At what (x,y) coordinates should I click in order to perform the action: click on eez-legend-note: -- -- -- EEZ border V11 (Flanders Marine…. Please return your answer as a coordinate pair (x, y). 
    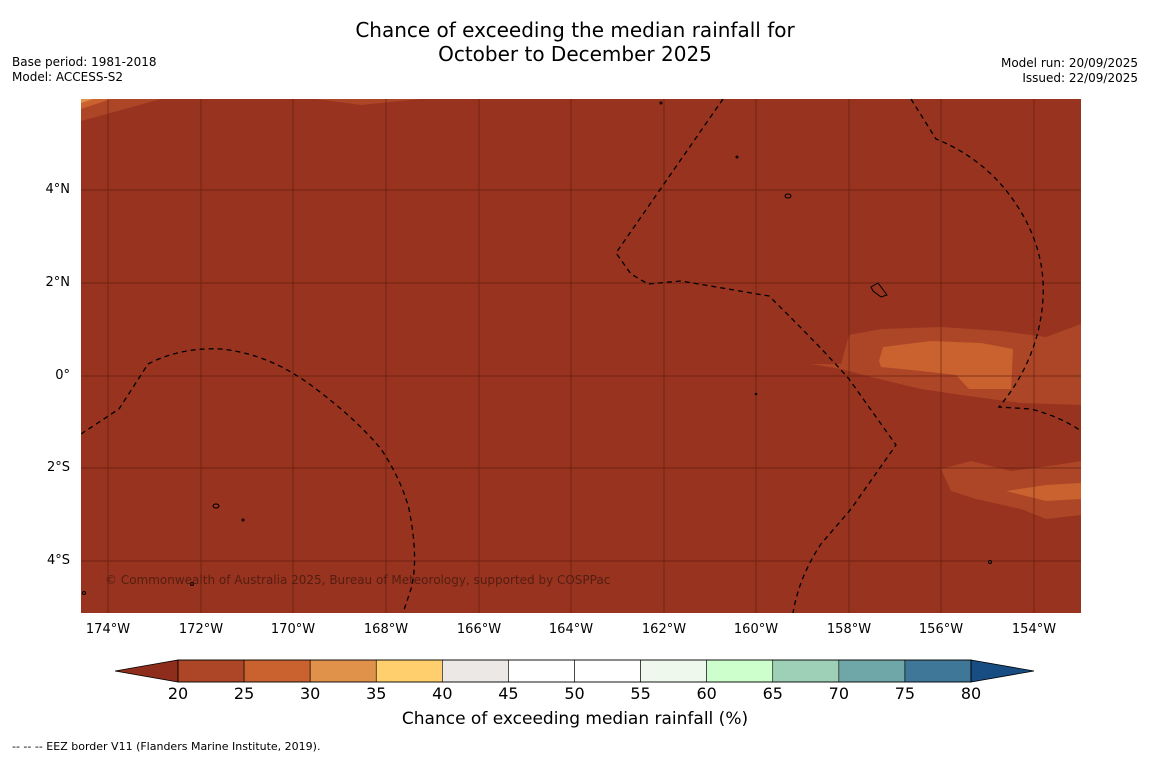
    Looking at the image, I should click on (166, 746).